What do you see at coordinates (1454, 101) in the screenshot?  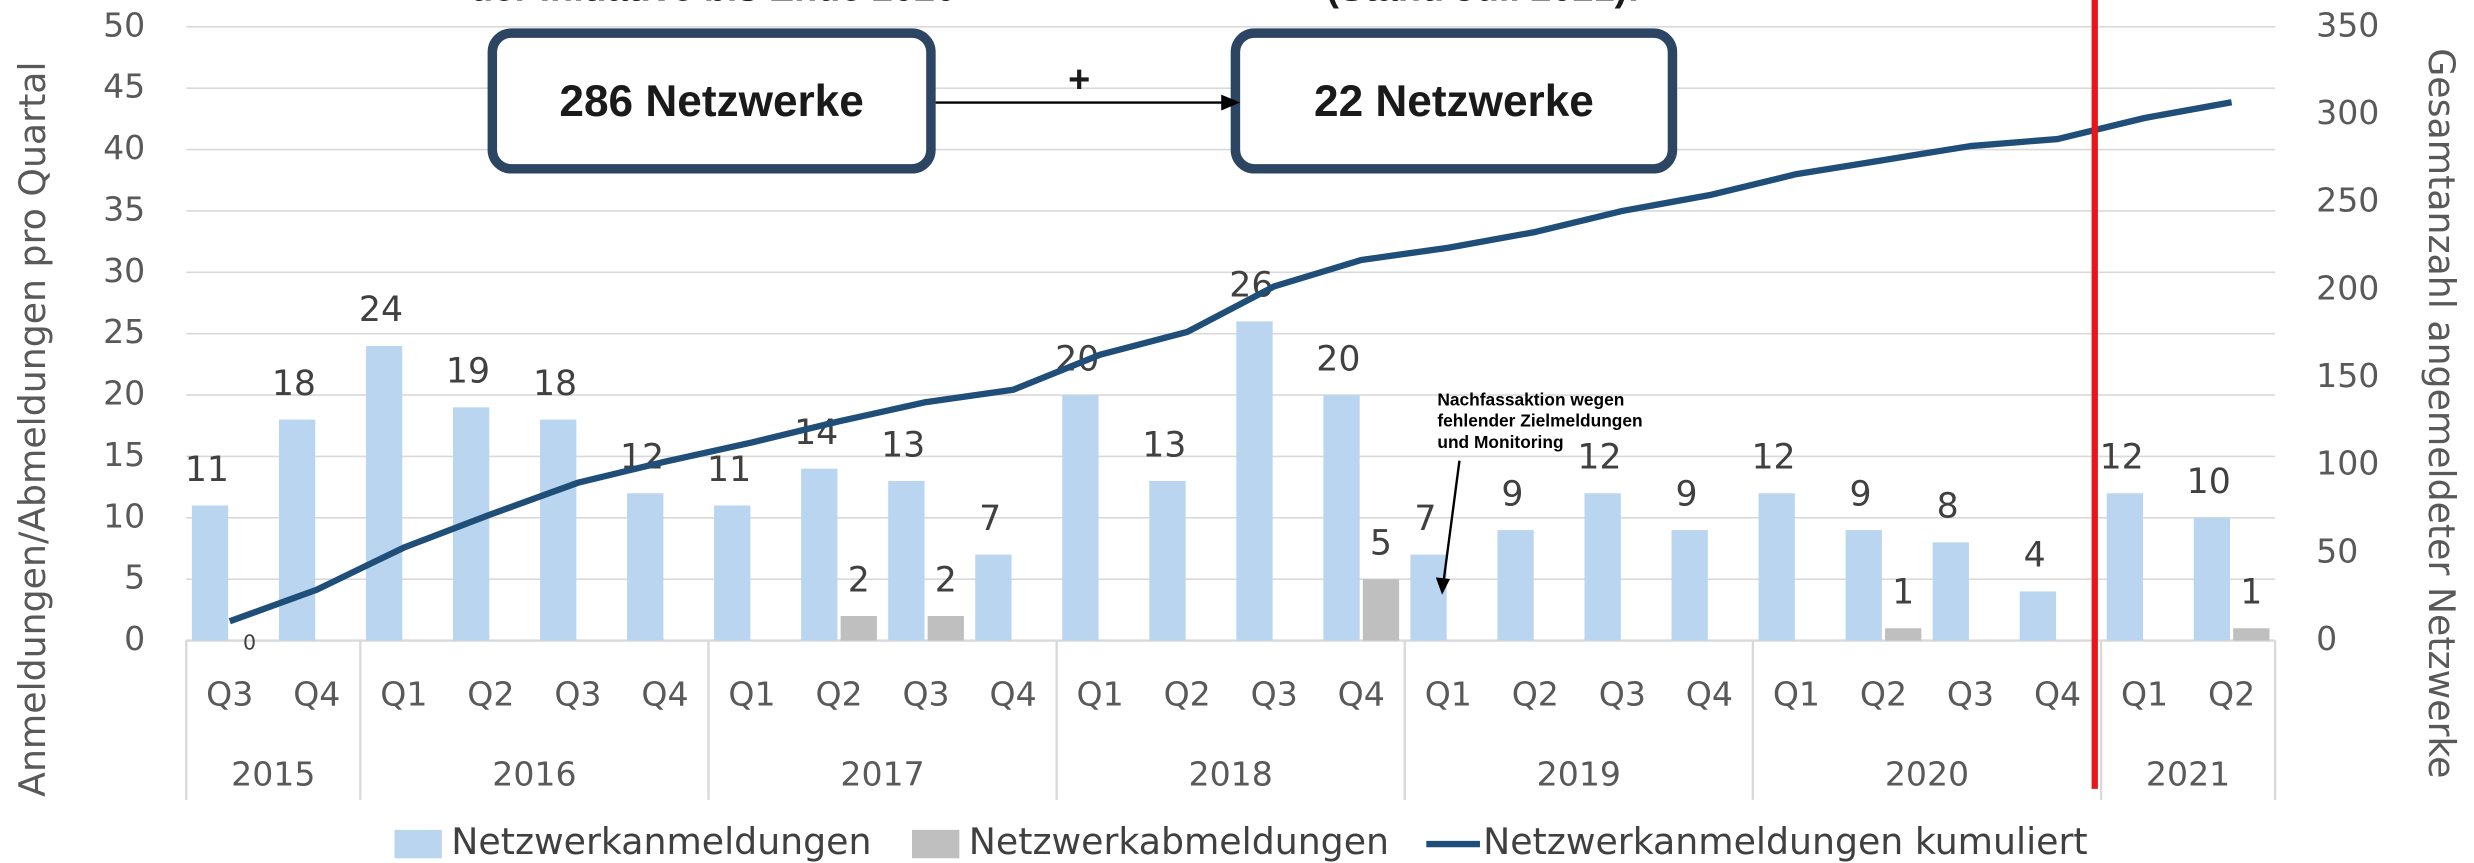 I see `summary-box-text: 22 Netzwerke` at bounding box center [1454, 101].